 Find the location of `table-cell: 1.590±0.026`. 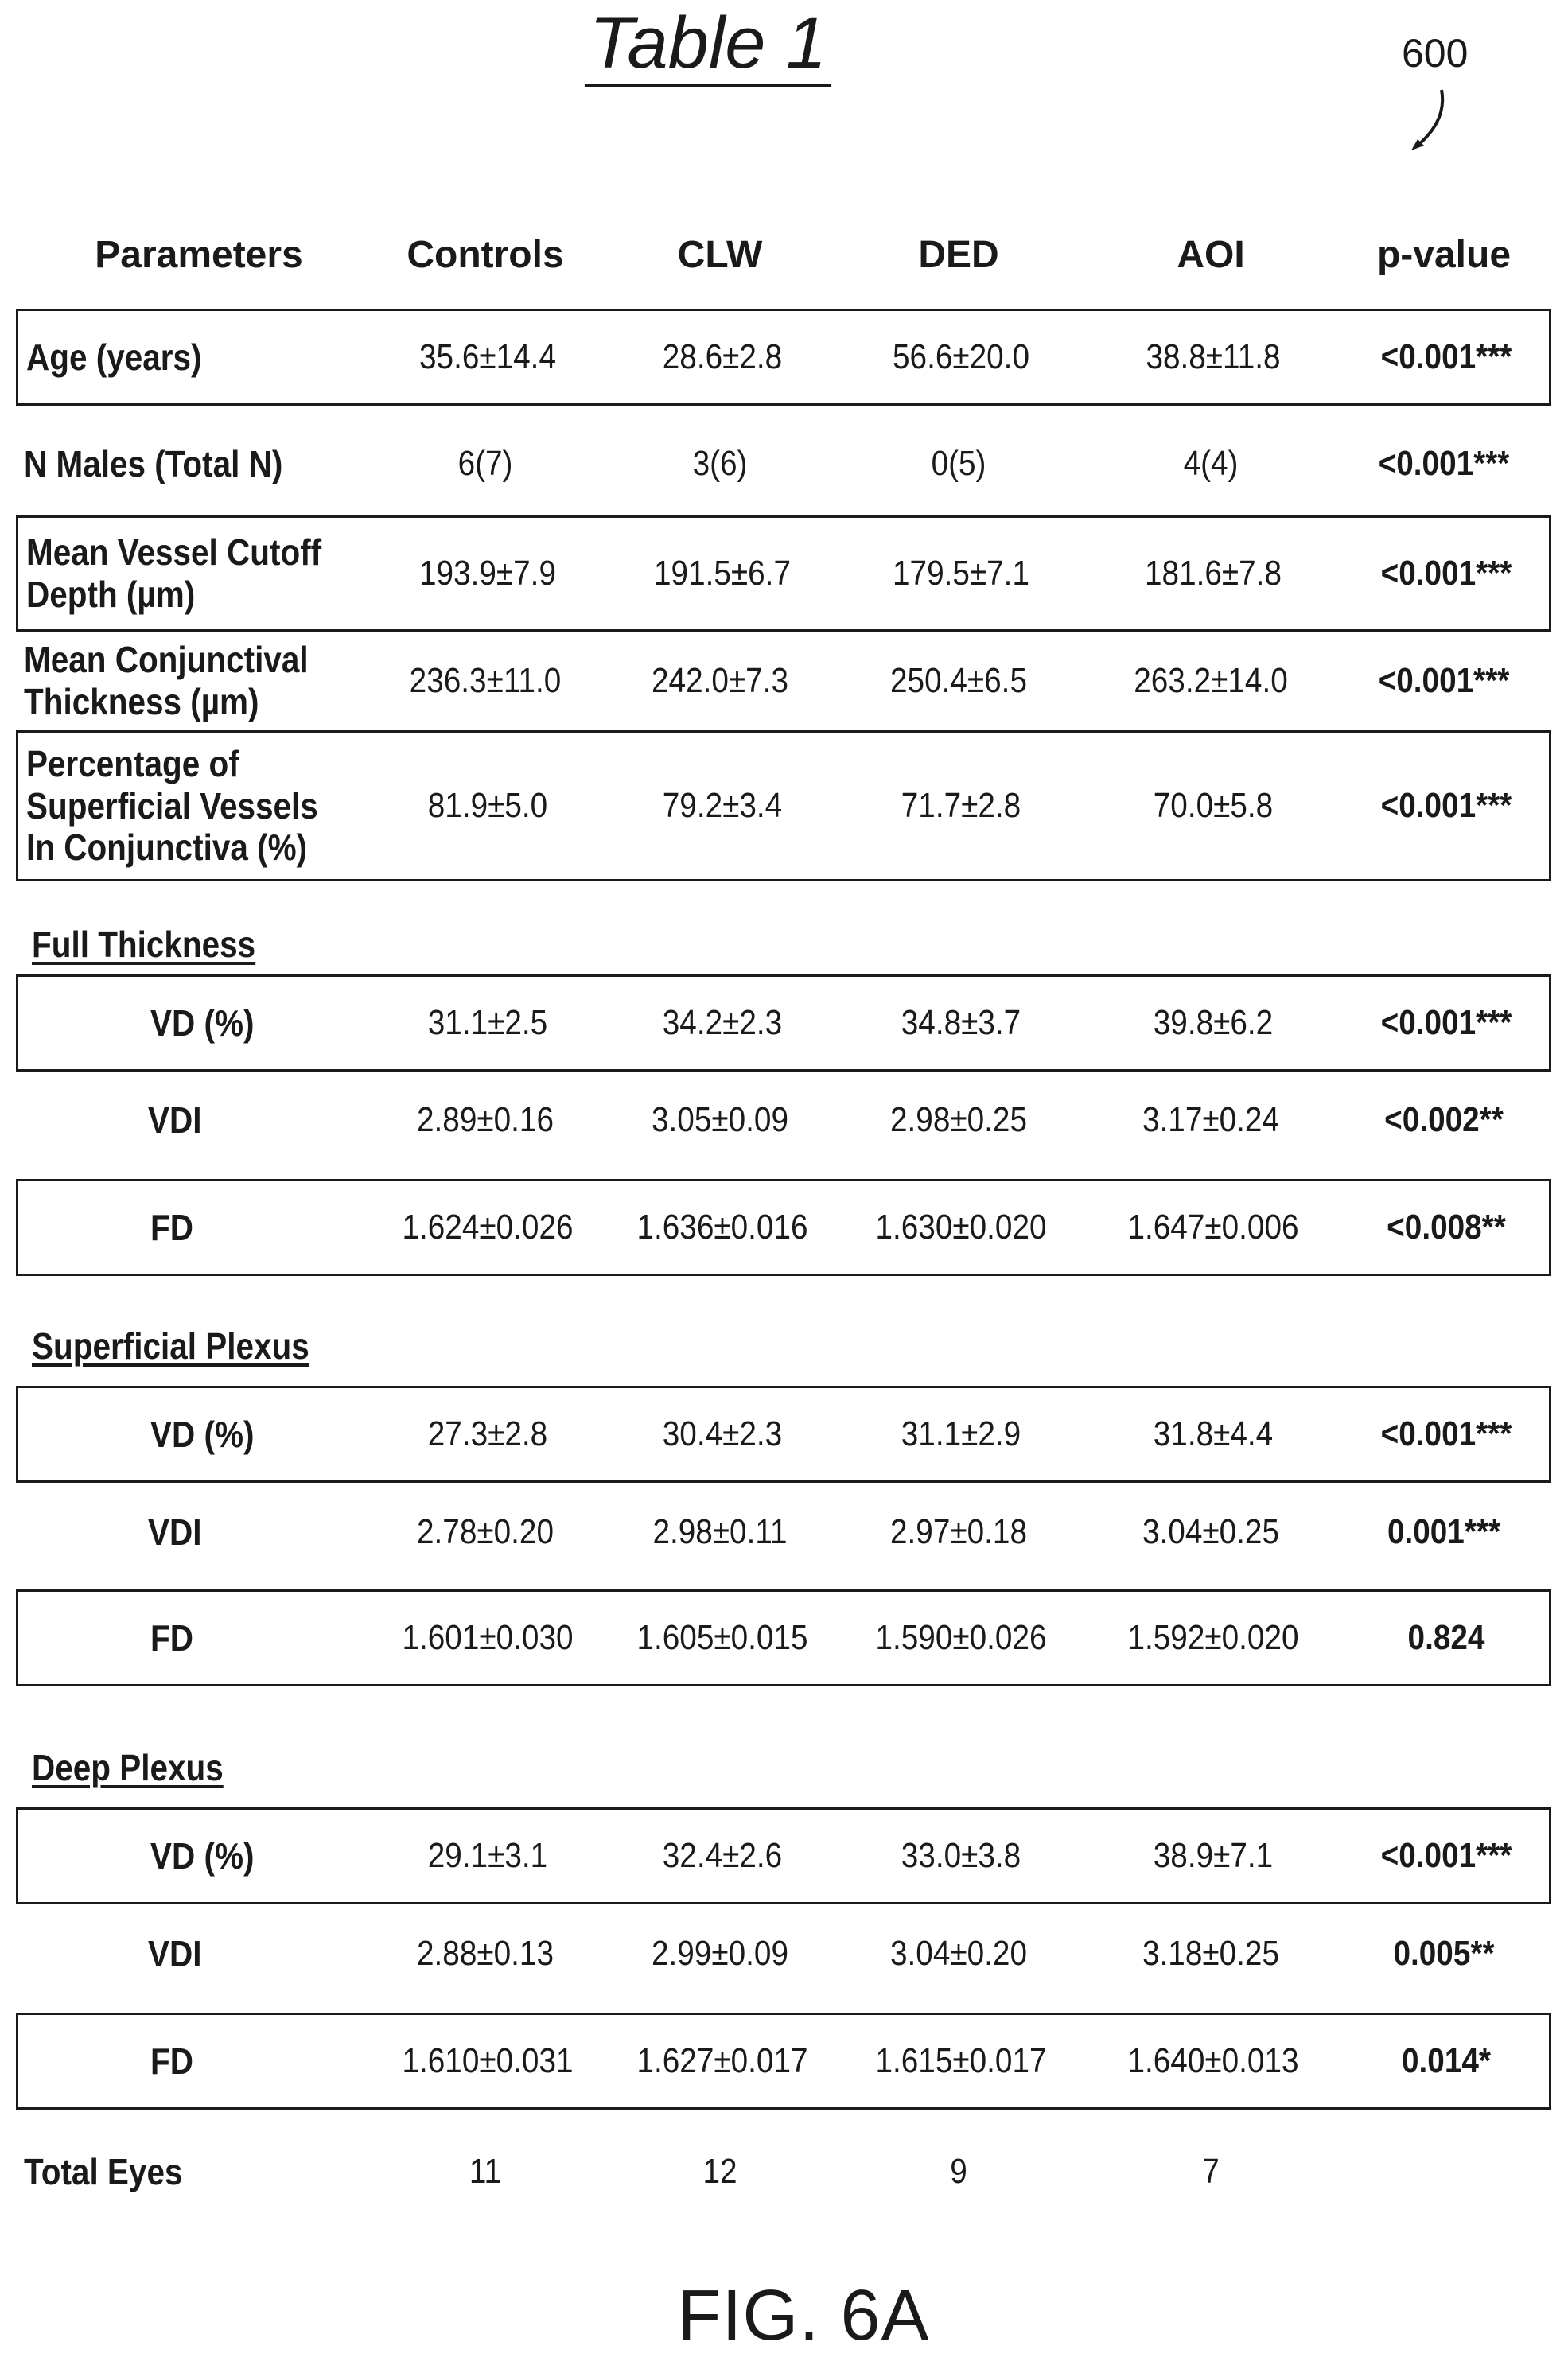

table-cell: 1.590±0.026 is located at coordinates (961, 1637).